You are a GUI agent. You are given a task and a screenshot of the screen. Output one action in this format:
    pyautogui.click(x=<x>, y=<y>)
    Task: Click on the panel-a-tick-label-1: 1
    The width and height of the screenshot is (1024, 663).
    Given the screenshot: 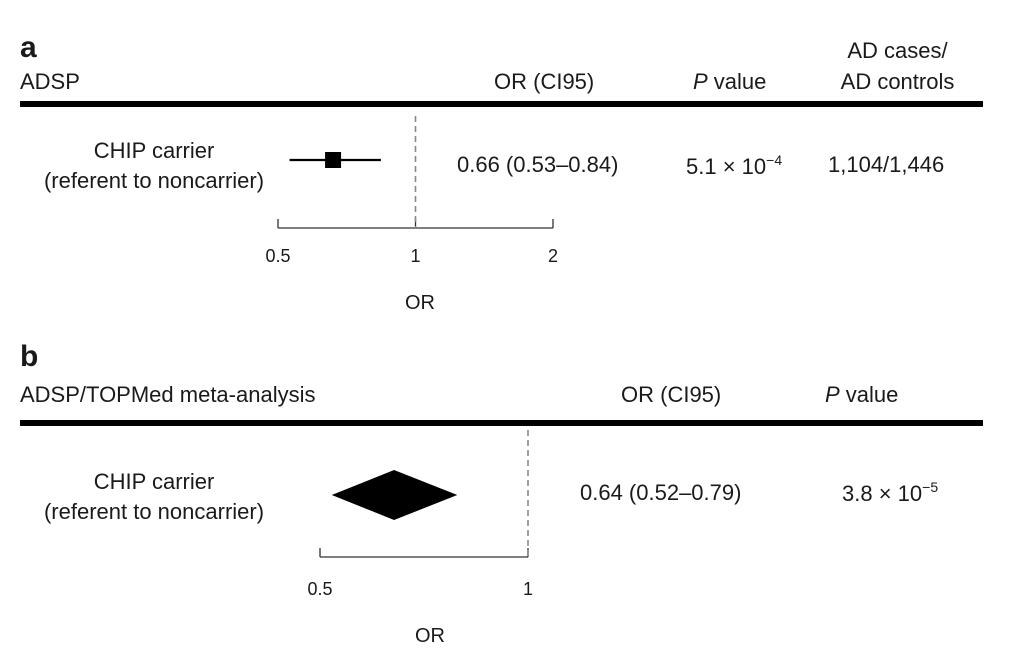 What is the action you would take?
    pyautogui.click(x=415, y=256)
    